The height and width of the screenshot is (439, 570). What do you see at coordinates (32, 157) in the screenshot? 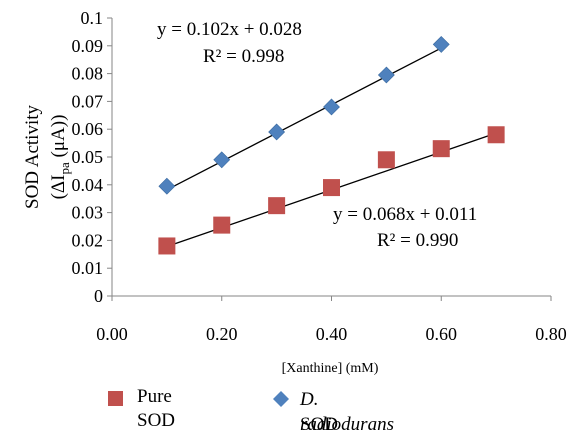
I see `y-axis-title-line1: SOD Activity` at bounding box center [32, 157].